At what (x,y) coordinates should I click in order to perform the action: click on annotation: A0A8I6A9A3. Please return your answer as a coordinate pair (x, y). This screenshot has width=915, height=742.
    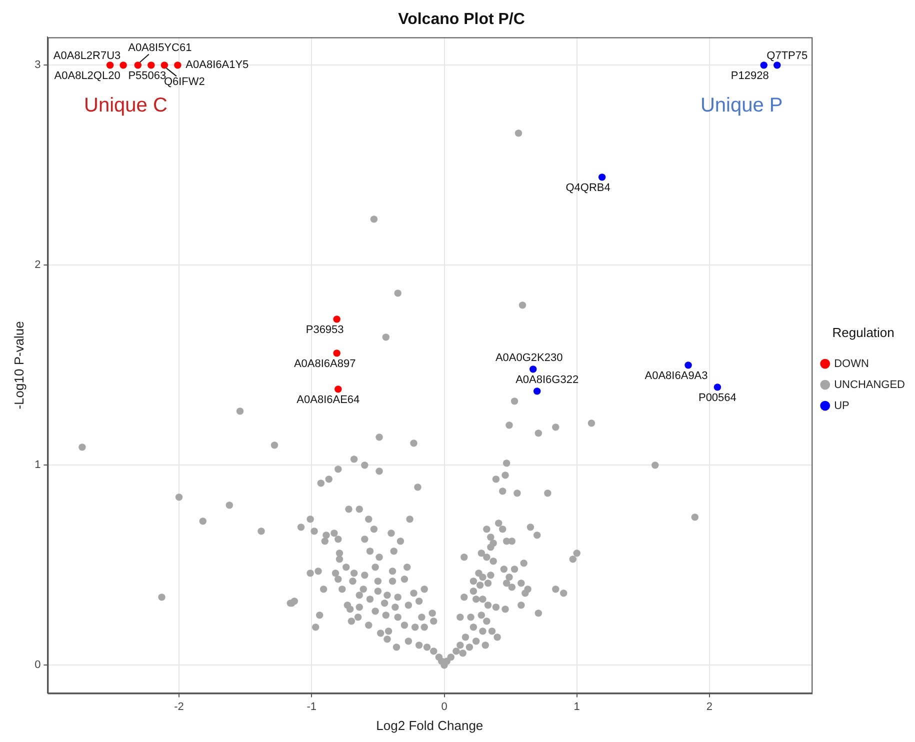
    Looking at the image, I should click on (676, 376).